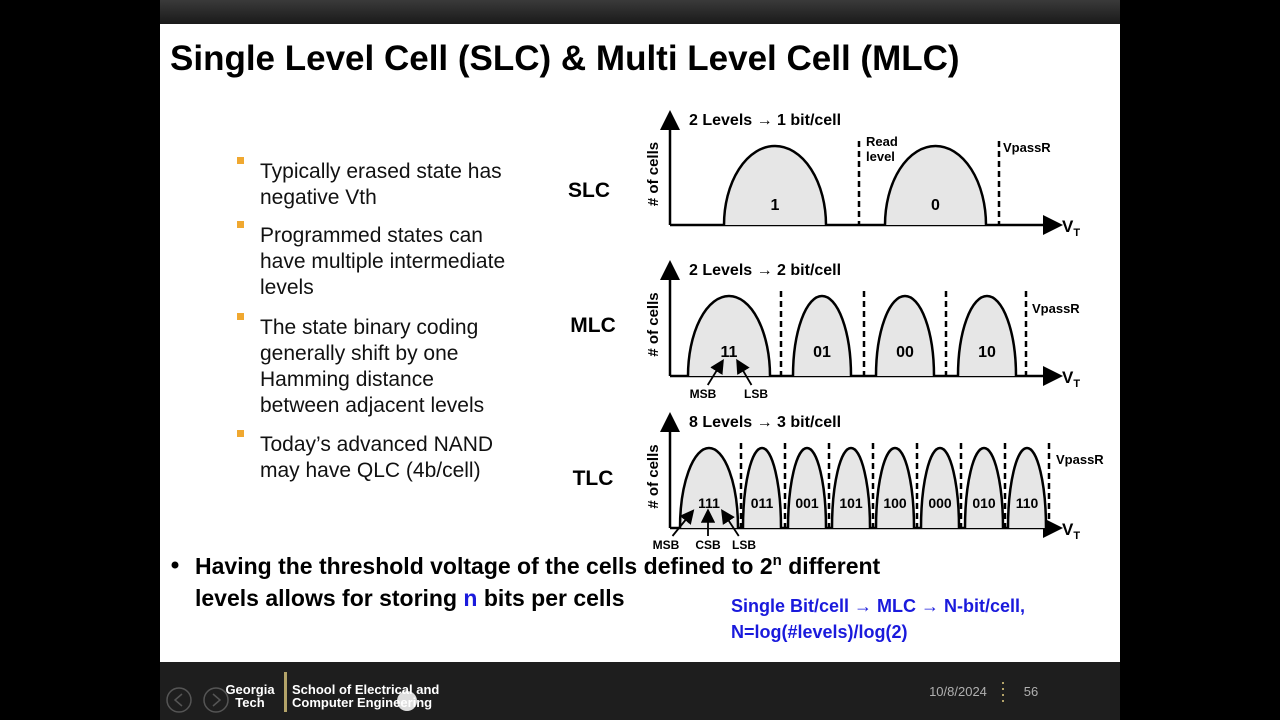 Image resolution: width=1280 pixels, height=720 pixels. I want to click on state-code: 000, so click(940, 503).